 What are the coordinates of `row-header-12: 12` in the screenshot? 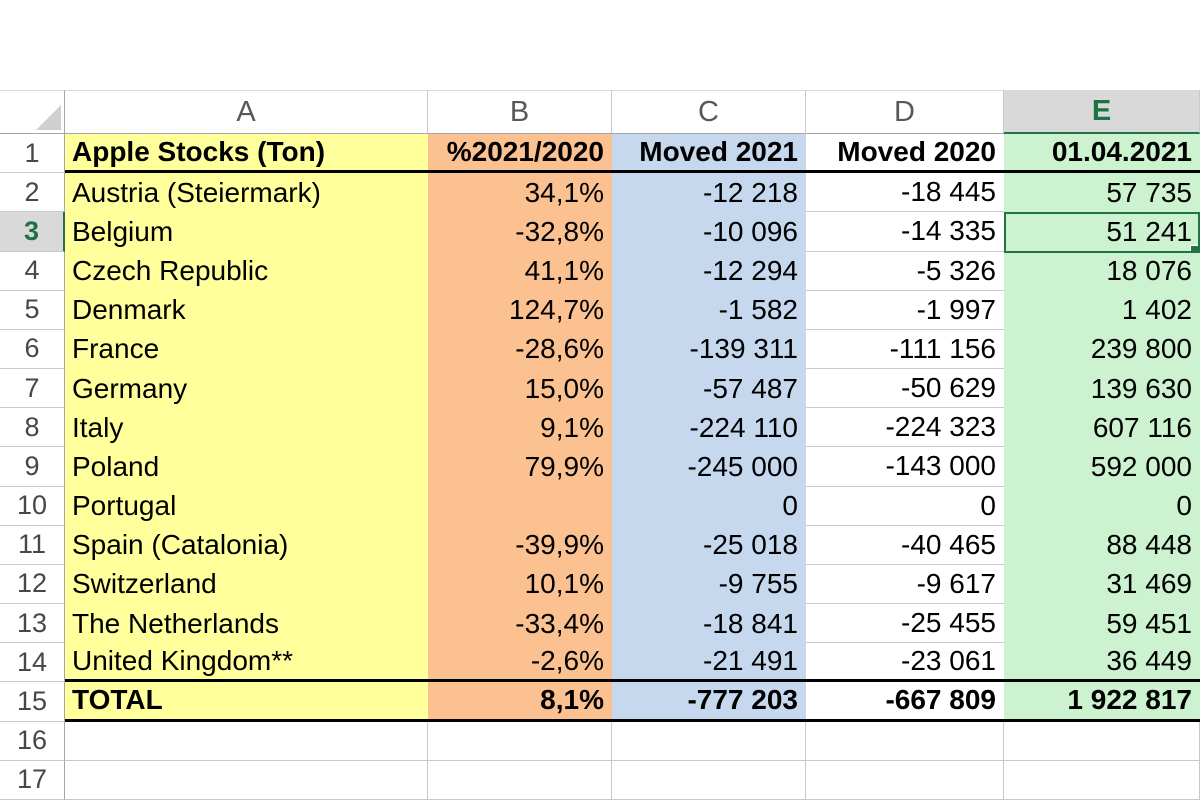 It's located at (32, 584).